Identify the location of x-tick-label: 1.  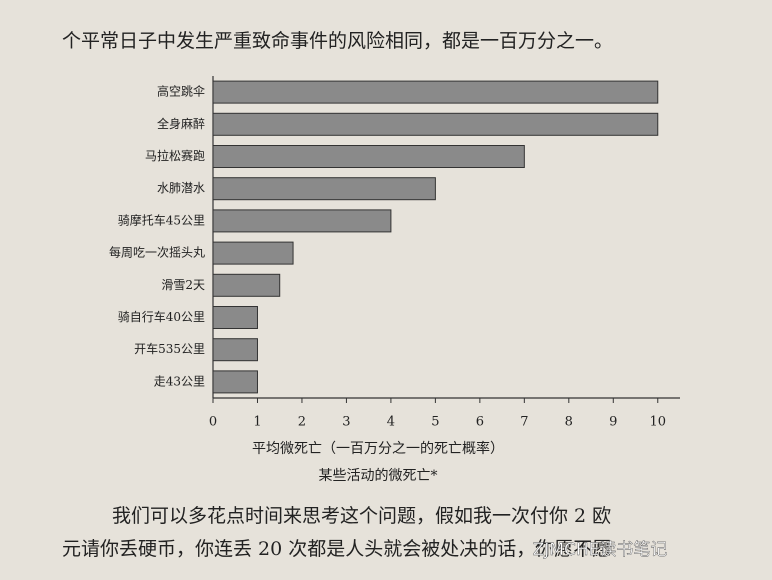
(257, 422).